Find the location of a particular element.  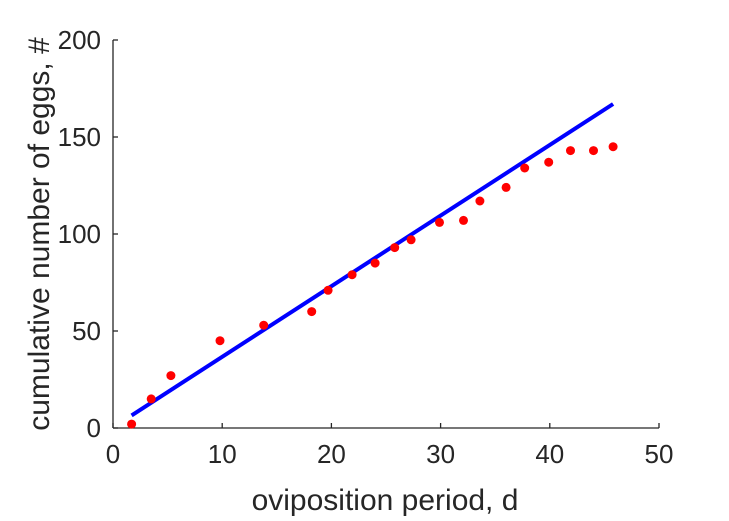

x-tick-label: 10 is located at coordinates (222, 454).